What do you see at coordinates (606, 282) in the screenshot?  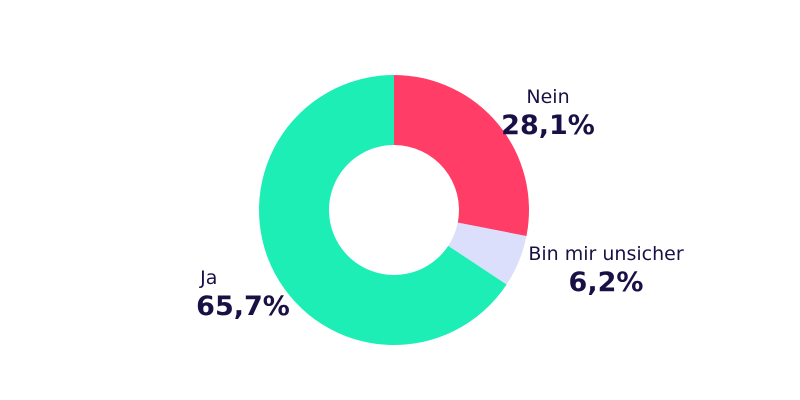 I see `slice-value-unsicher: 6,2%` at bounding box center [606, 282].